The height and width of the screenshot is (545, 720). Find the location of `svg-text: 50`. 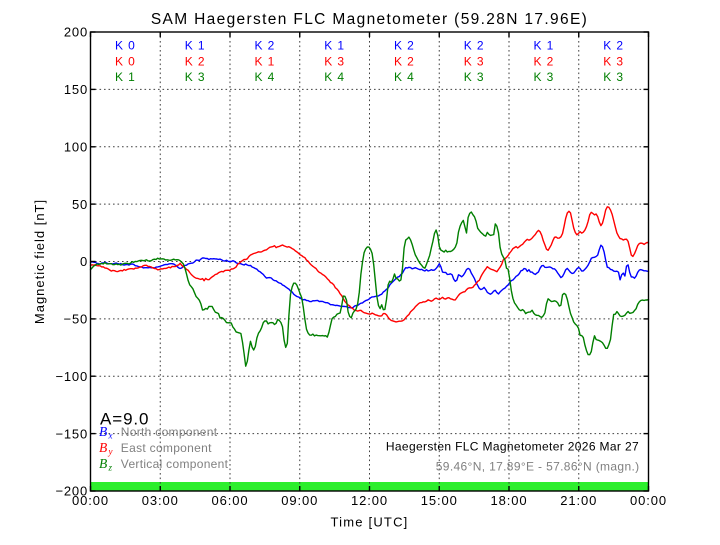

svg-text: 50 is located at coordinates (80, 204).